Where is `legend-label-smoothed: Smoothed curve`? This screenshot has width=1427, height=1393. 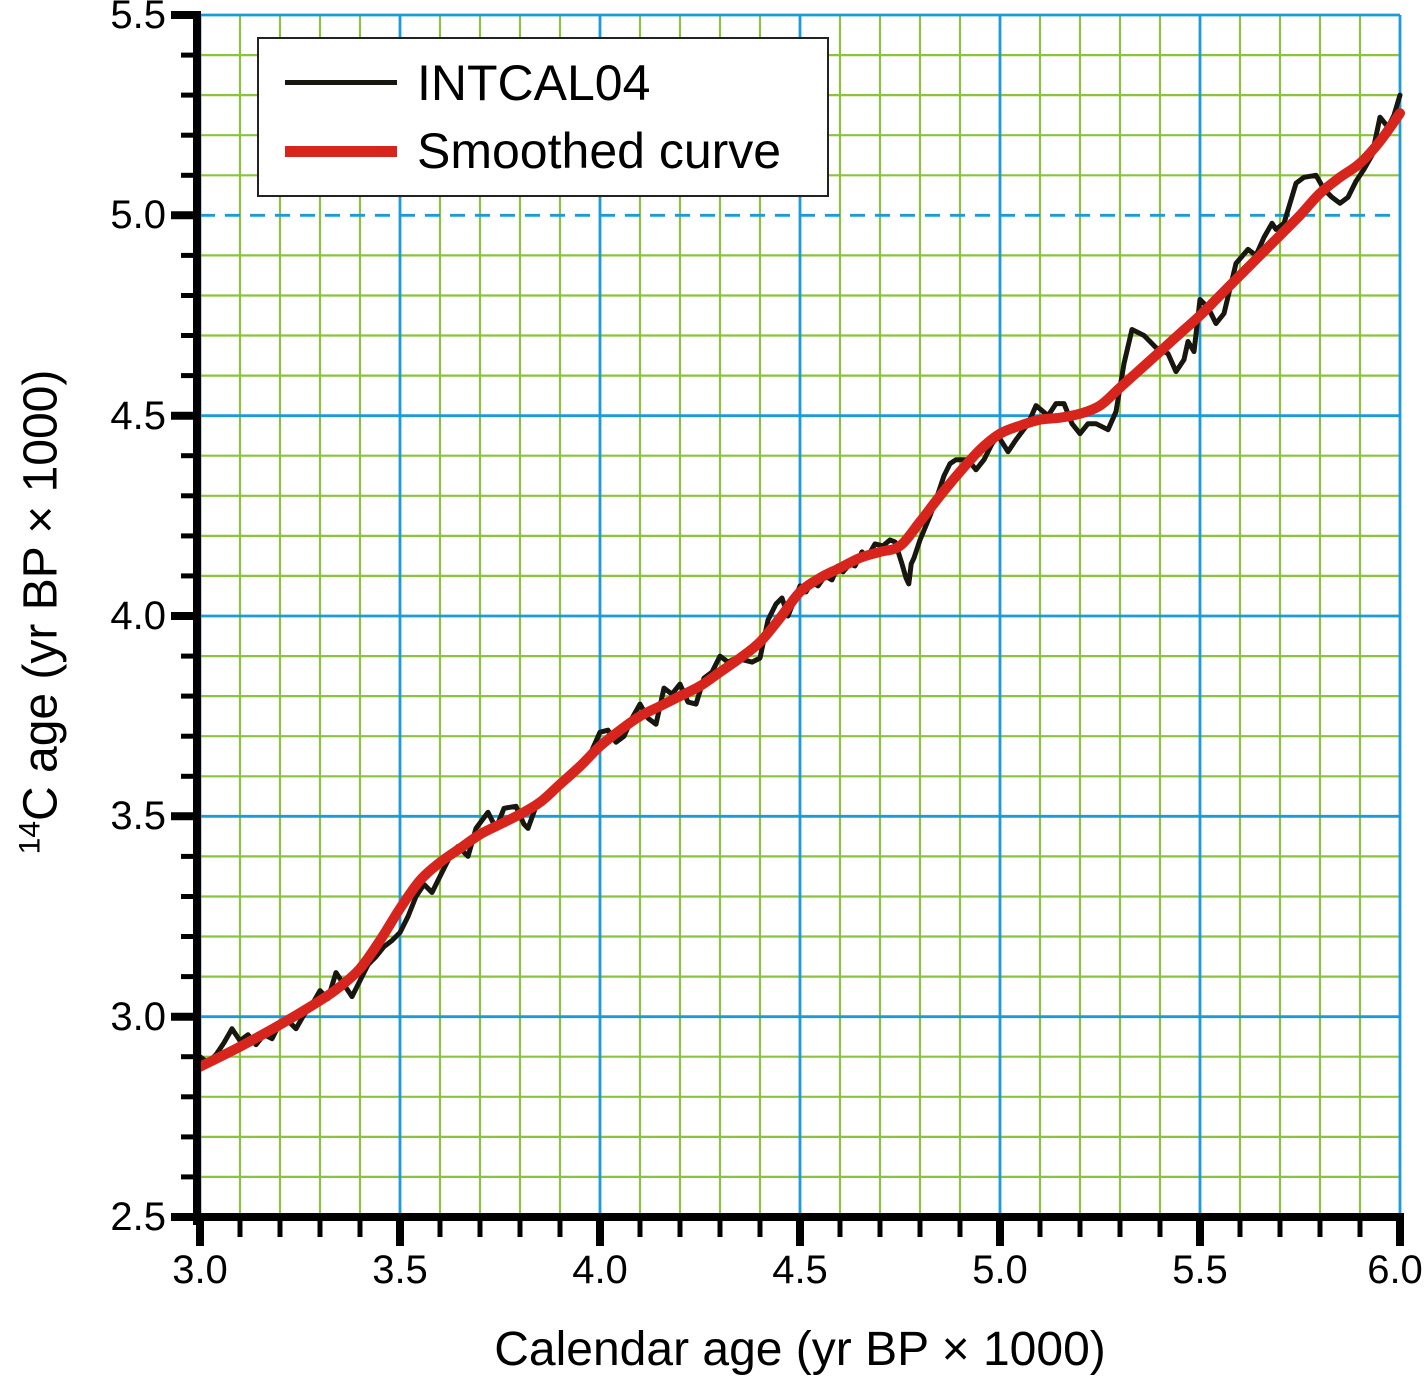
legend-label-smoothed: Smoothed curve is located at coordinates (599, 151).